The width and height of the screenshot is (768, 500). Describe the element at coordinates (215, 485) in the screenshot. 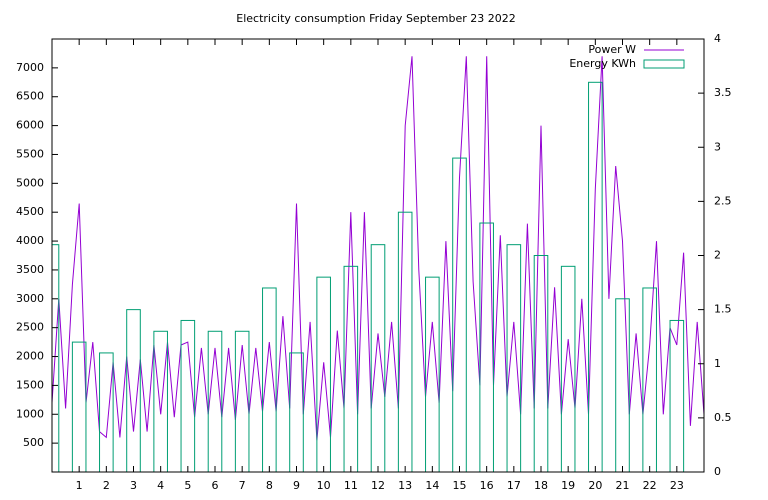

I see `x-tick-label: 6` at that location.